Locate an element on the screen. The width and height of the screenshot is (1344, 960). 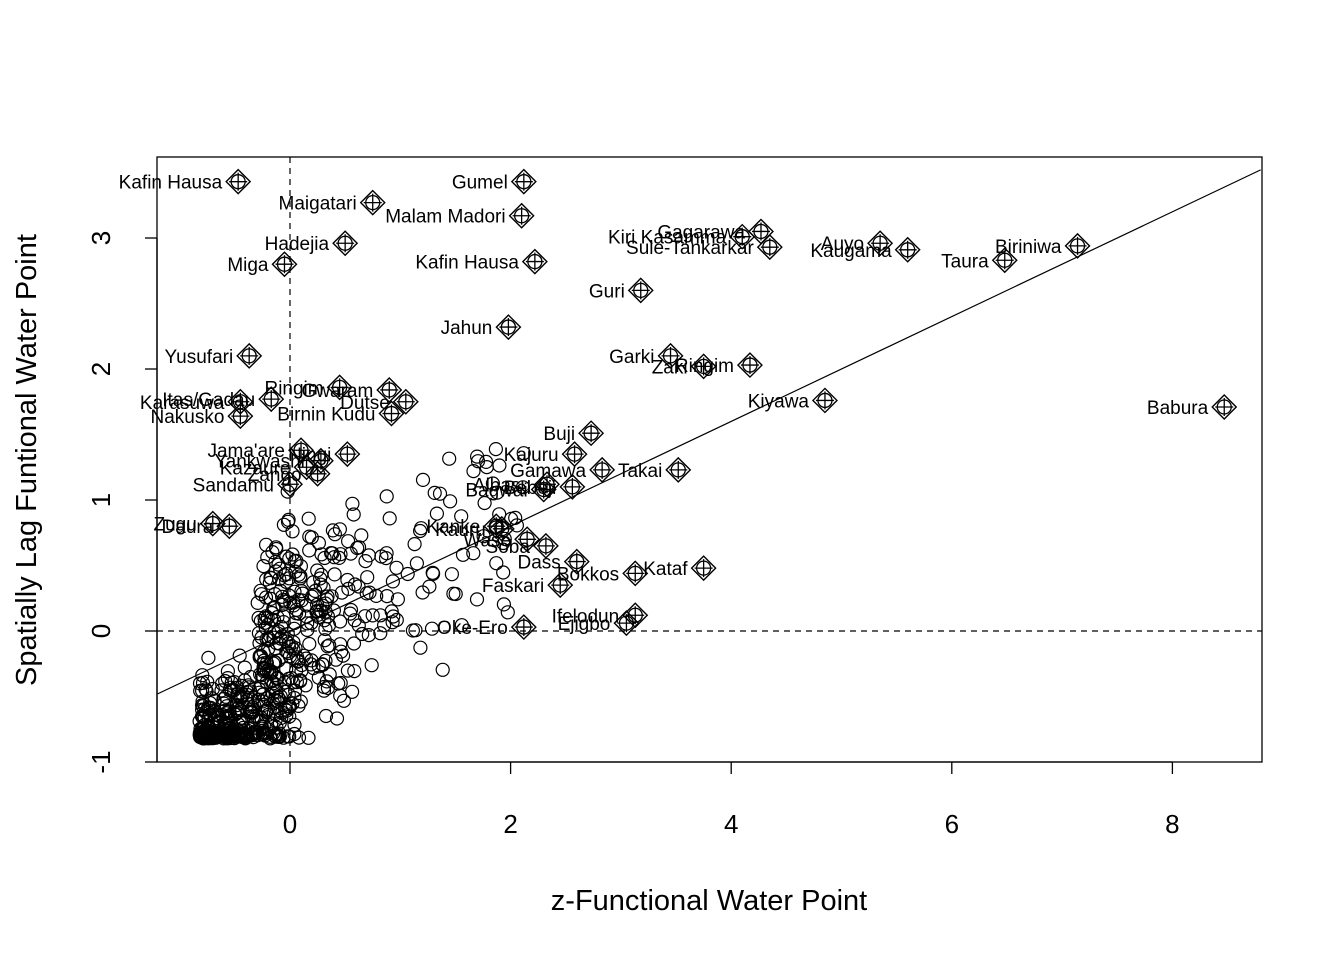
point-label: Kazaure is located at coordinates (255, 468).